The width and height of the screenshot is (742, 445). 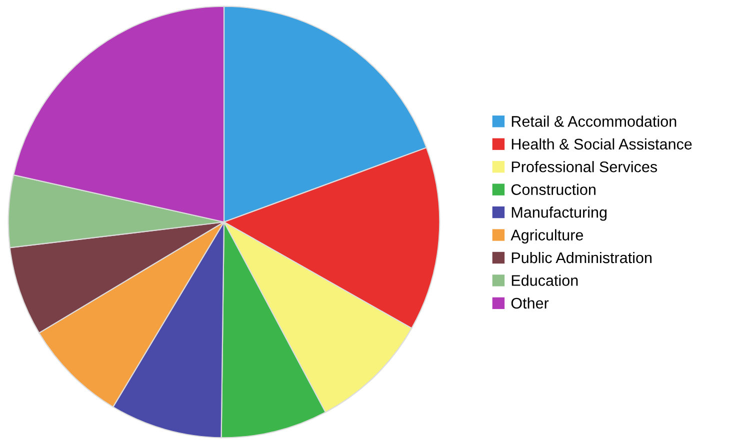 I want to click on legend-label: Health & Social Assistance, so click(x=602, y=144).